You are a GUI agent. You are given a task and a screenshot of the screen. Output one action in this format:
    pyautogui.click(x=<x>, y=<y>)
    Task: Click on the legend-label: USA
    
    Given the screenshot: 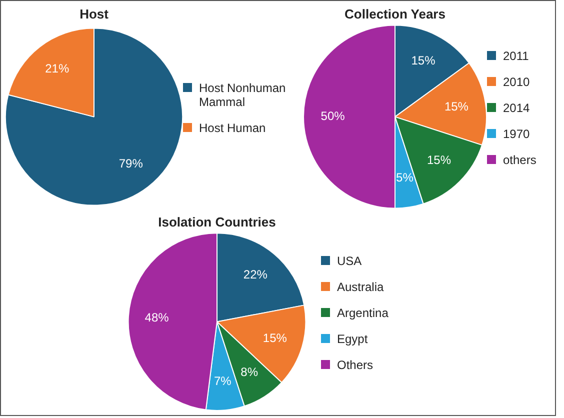 What is the action you would take?
    pyautogui.click(x=349, y=261)
    